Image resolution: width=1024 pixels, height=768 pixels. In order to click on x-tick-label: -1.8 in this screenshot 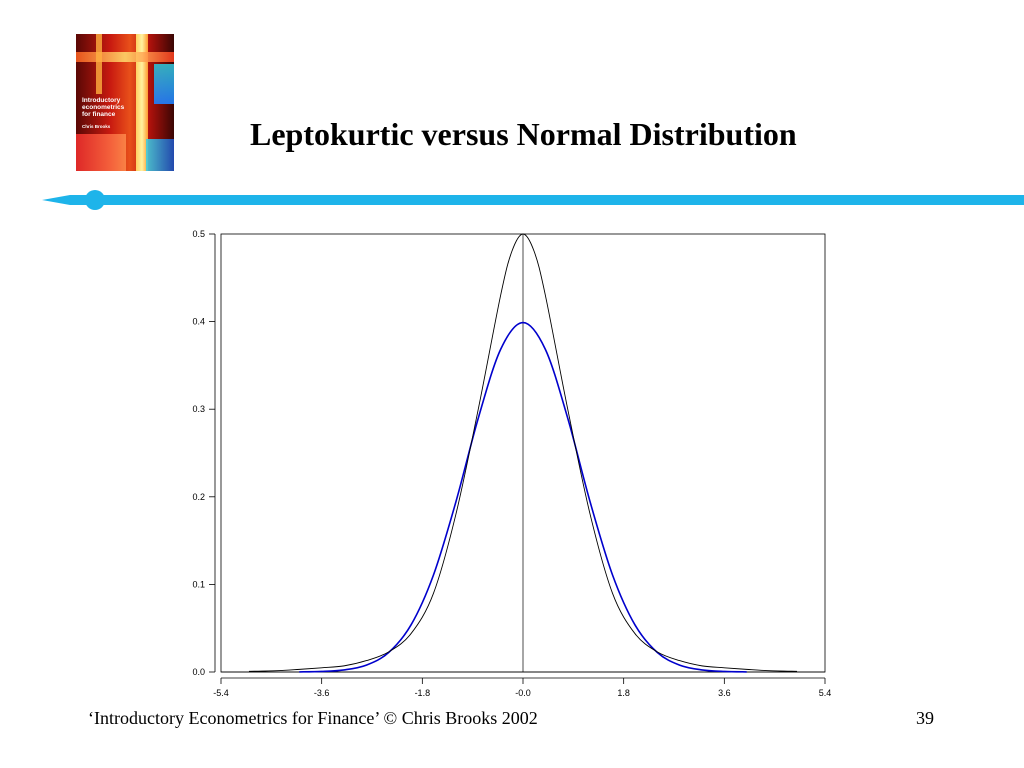, I will do `click(423, 693)`.